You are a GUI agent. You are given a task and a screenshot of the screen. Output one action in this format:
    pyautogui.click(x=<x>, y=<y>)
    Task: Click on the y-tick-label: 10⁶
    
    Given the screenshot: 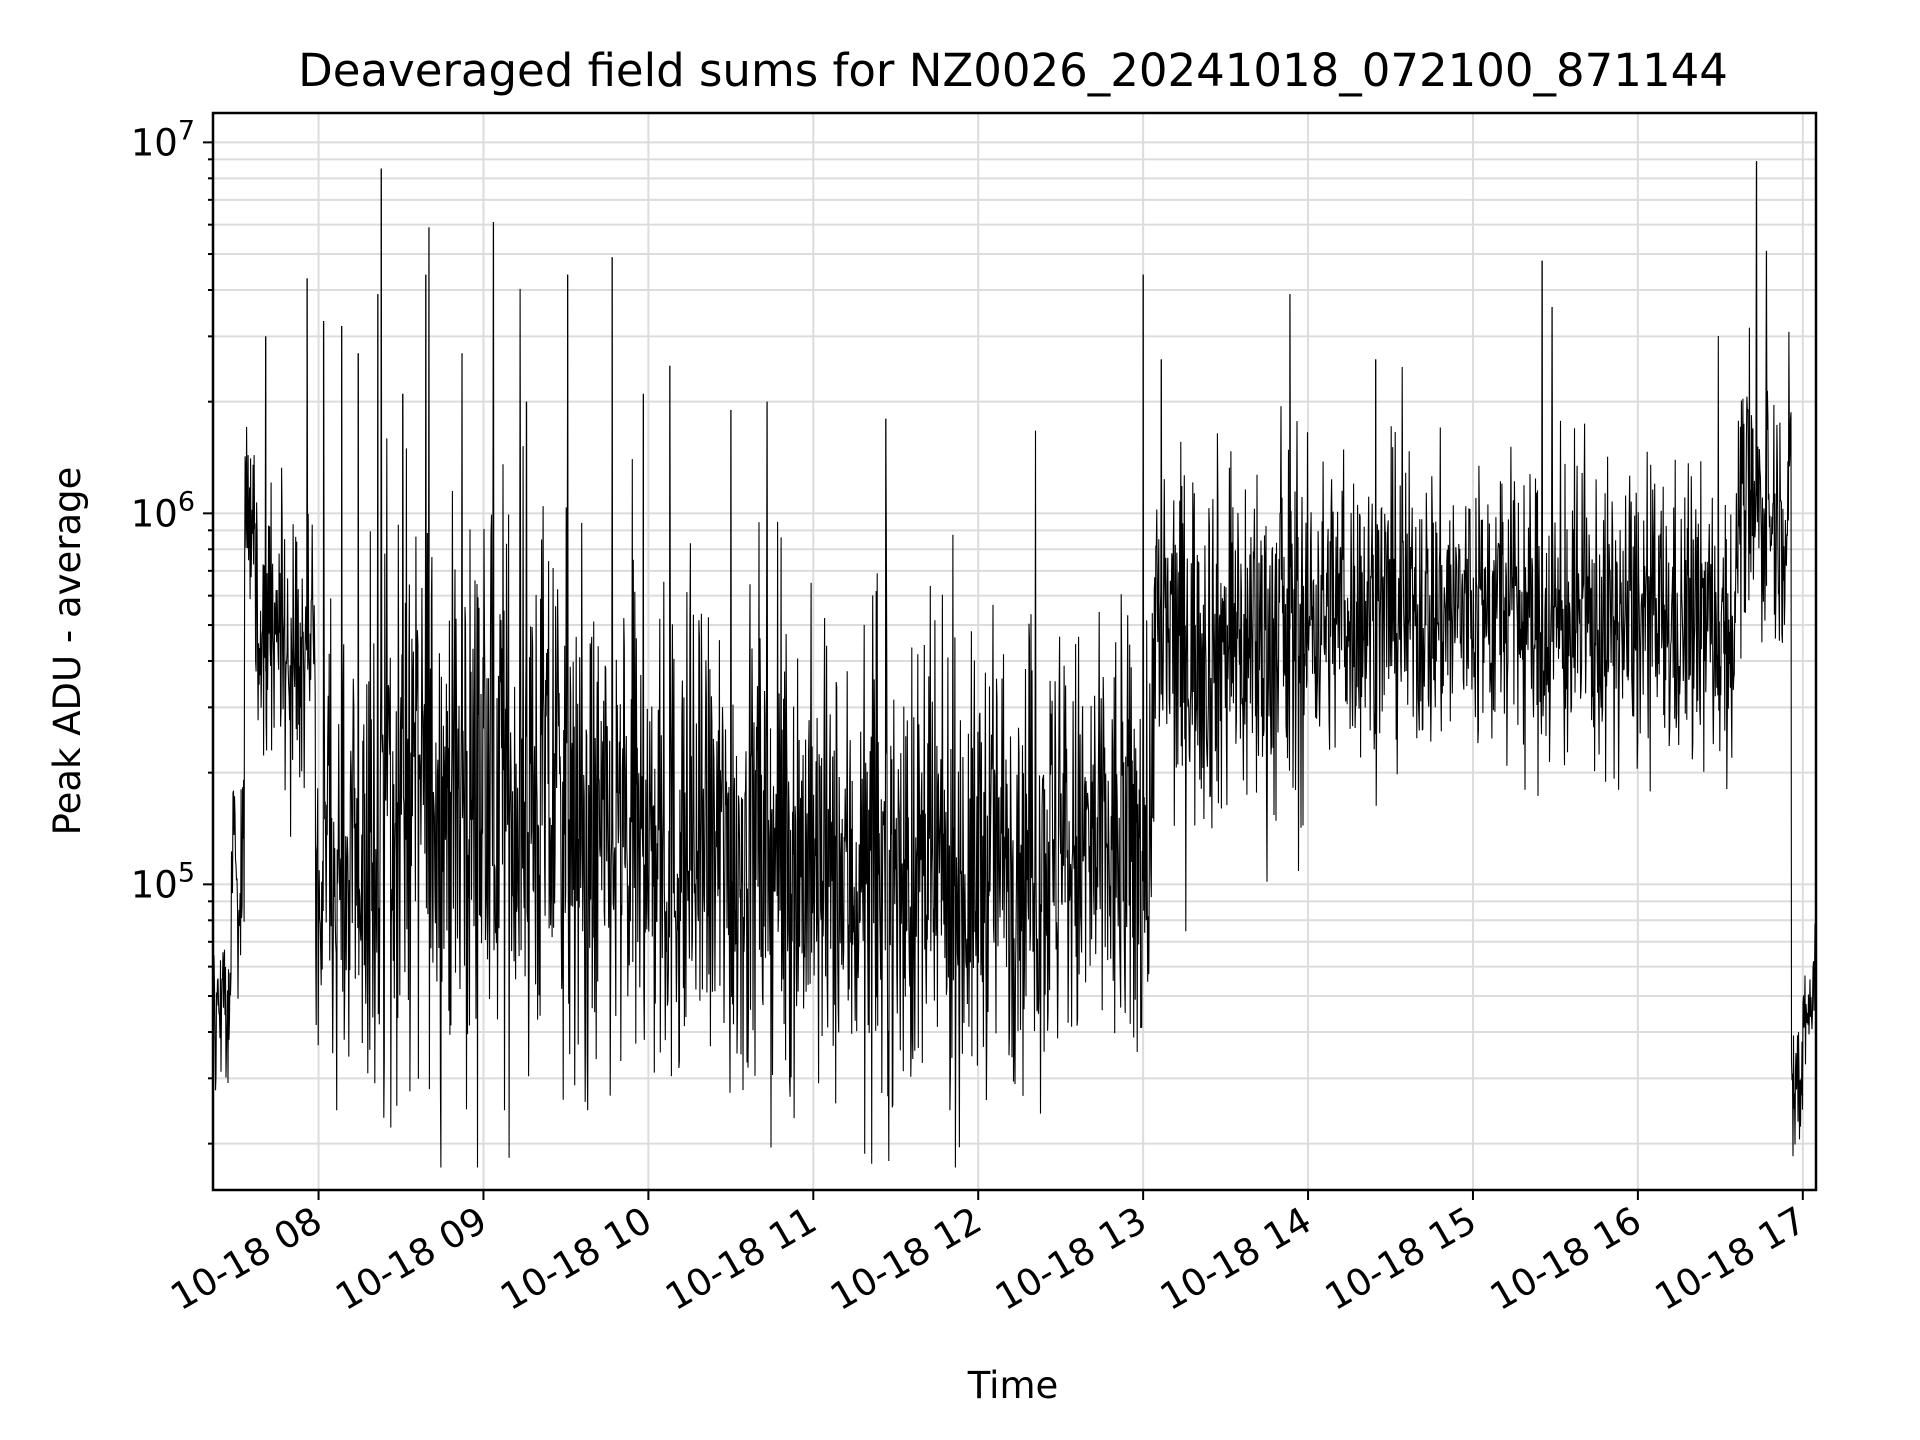 What is the action you would take?
    pyautogui.click(x=163, y=510)
    